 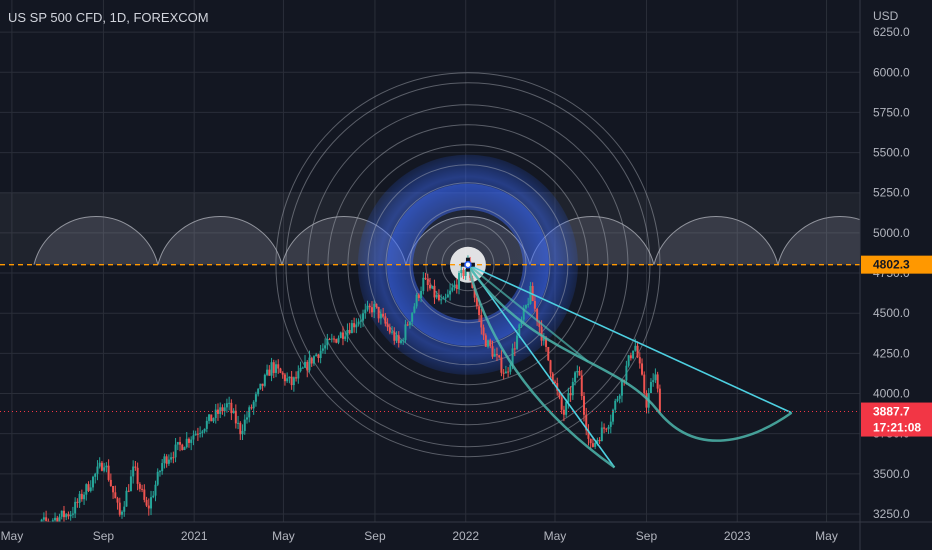 I want to click on fan-line-lower, so click(x=541, y=366).